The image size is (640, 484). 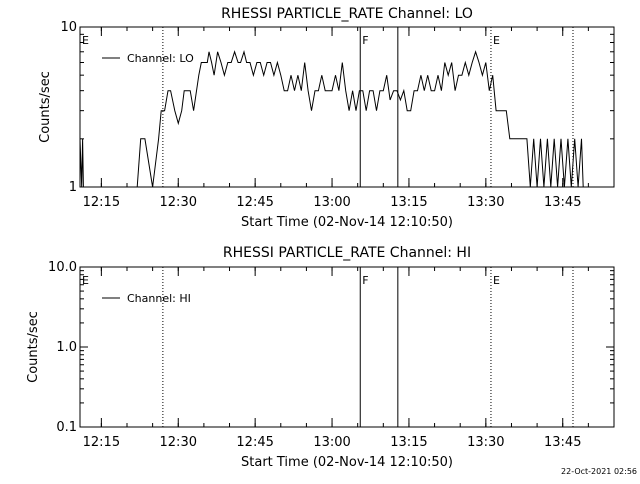 What do you see at coordinates (347, 14) in the screenshot?
I see `chart-title: RHESSI PARTICLE_RATE Channel: LO` at bounding box center [347, 14].